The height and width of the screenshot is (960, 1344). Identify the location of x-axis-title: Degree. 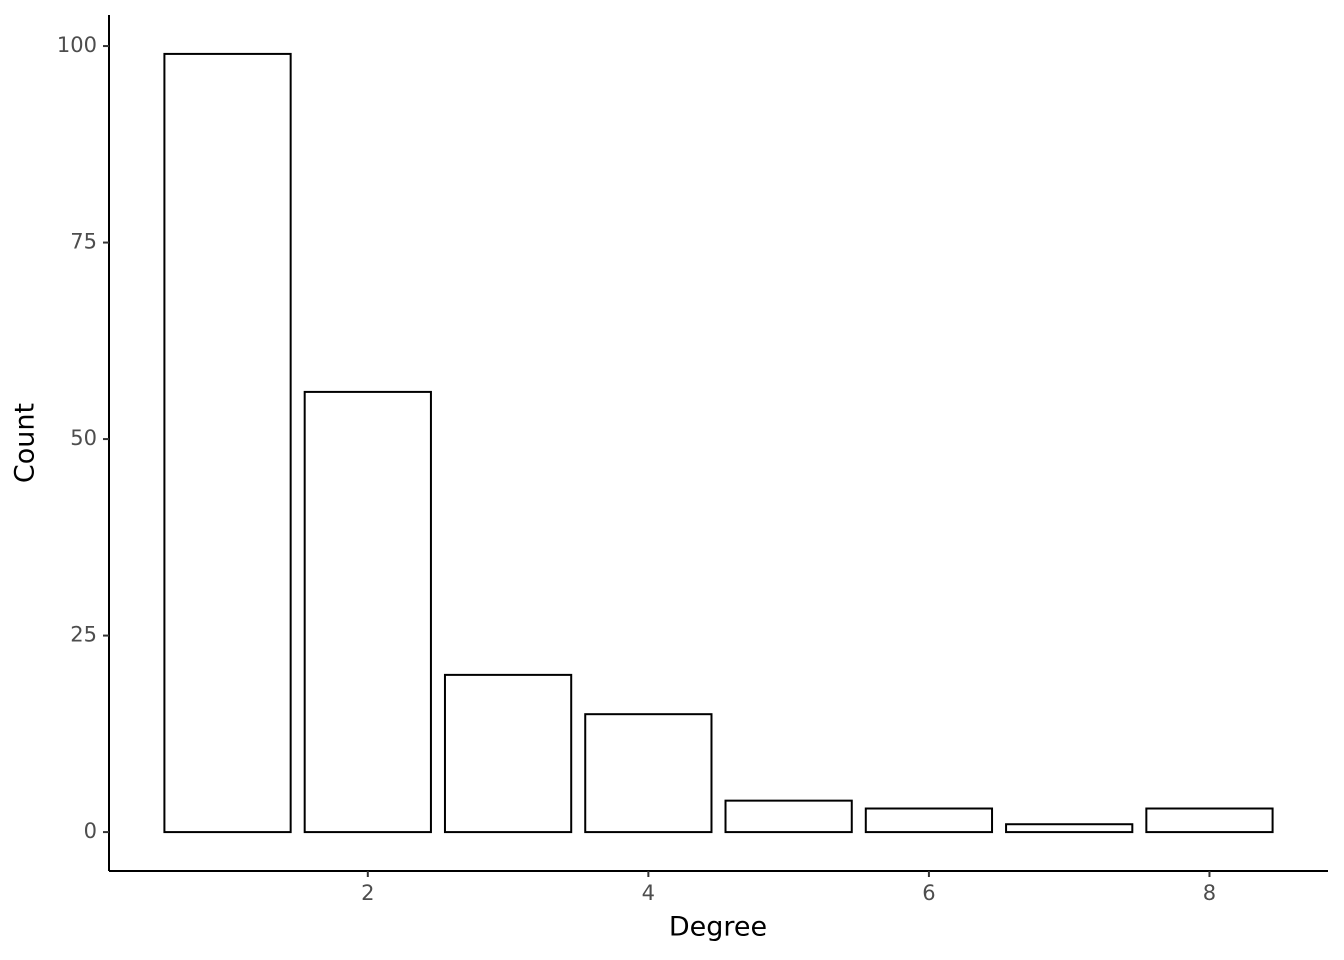
(718, 927).